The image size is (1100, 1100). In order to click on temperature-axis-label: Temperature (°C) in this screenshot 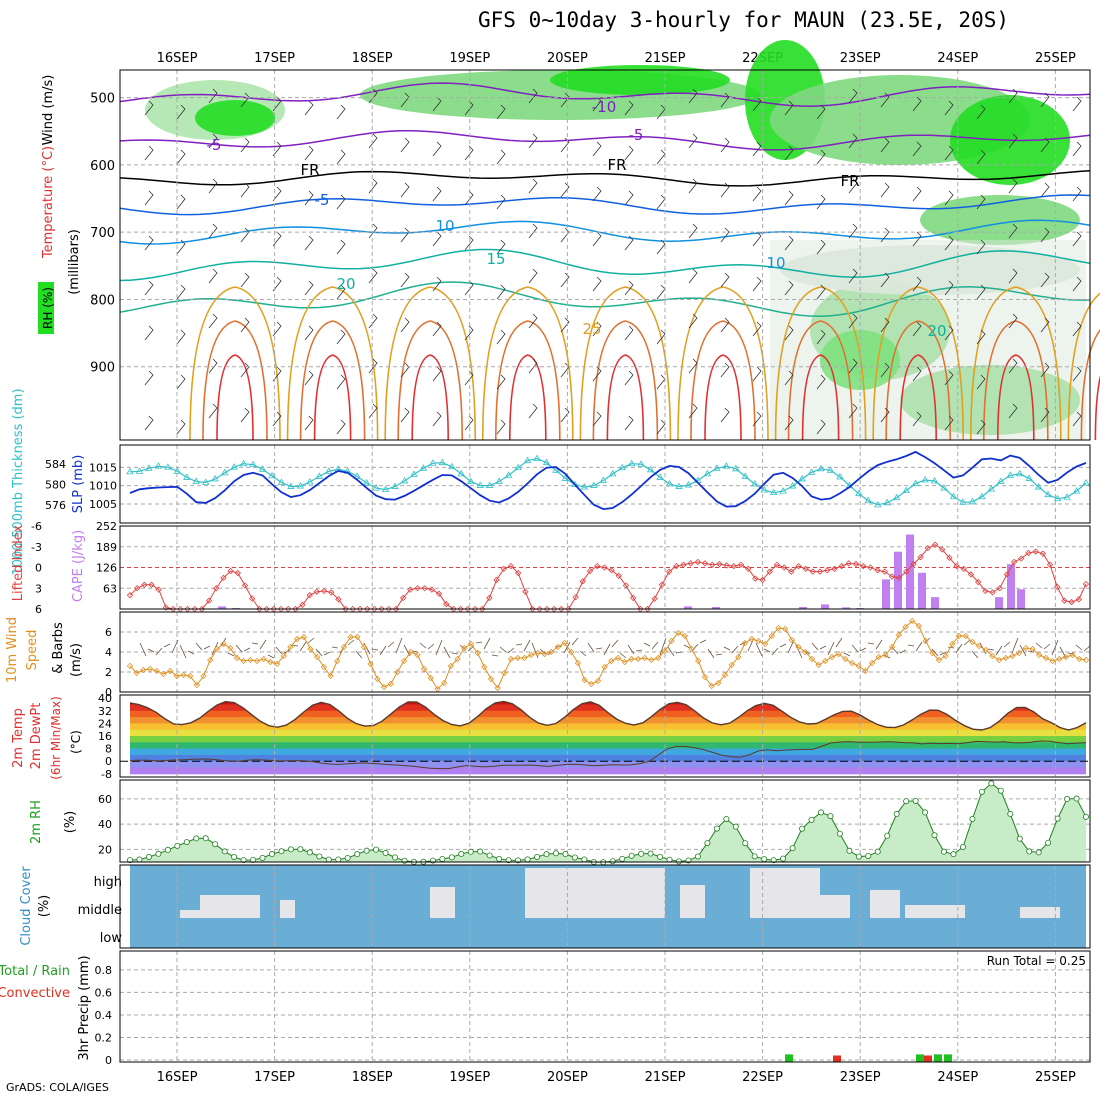, I will do `click(48, 202)`.